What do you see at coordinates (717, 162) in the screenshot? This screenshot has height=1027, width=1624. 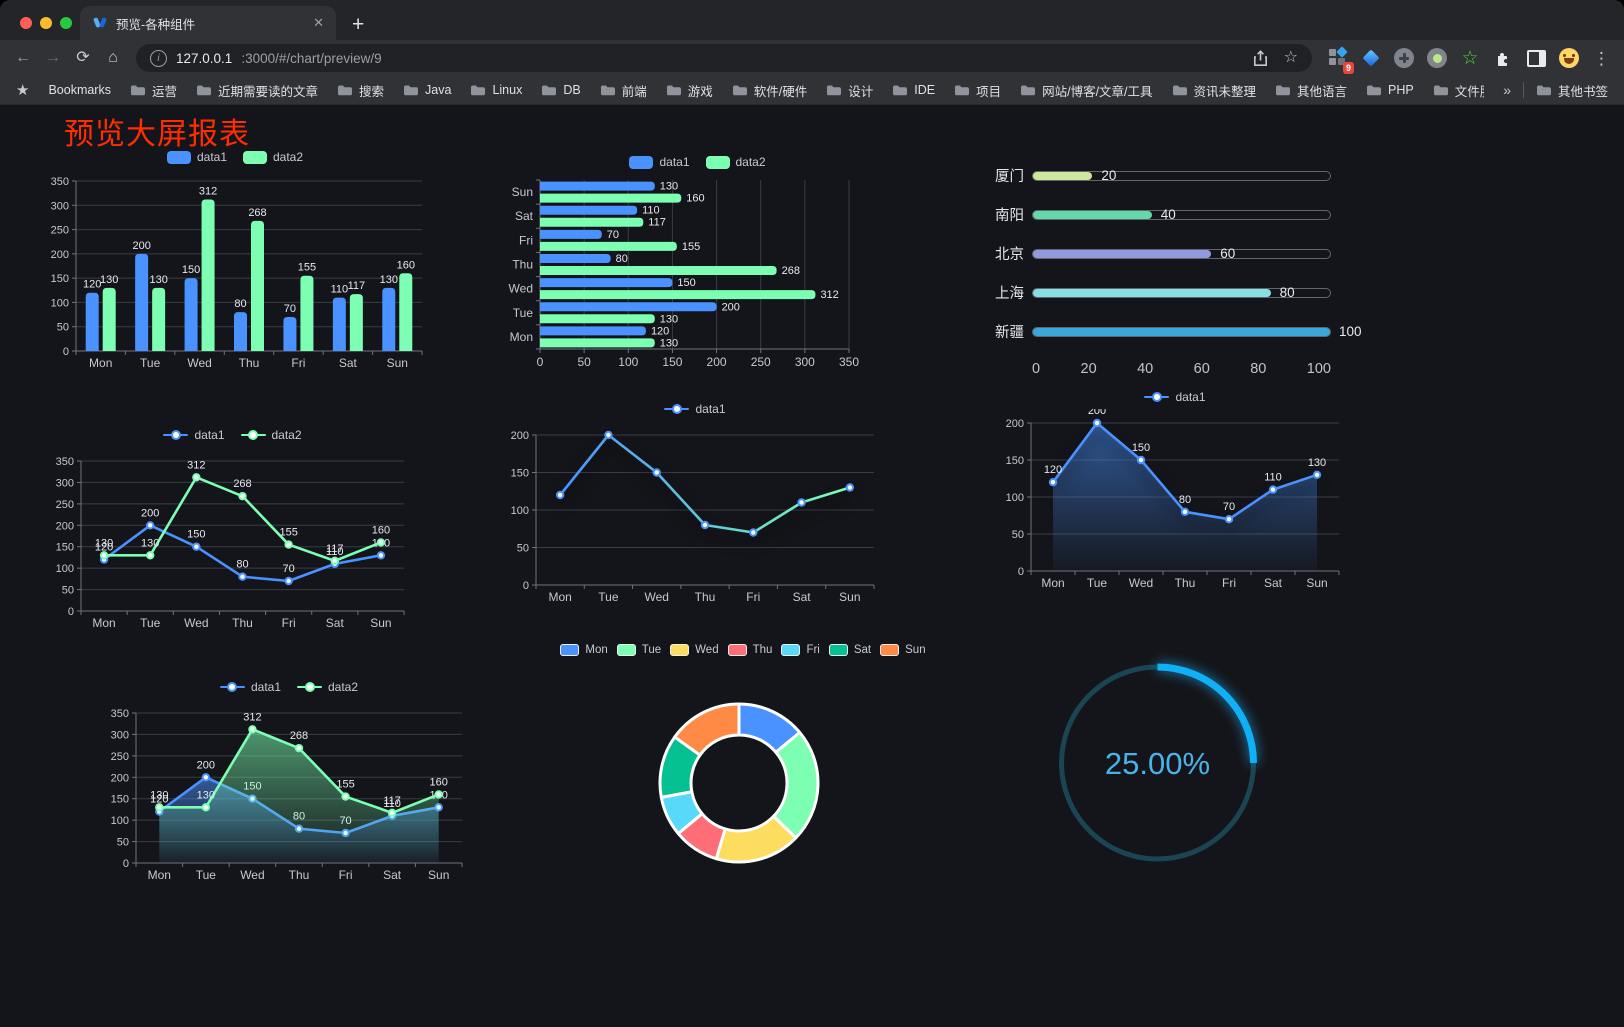 I see `legend-swatch` at bounding box center [717, 162].